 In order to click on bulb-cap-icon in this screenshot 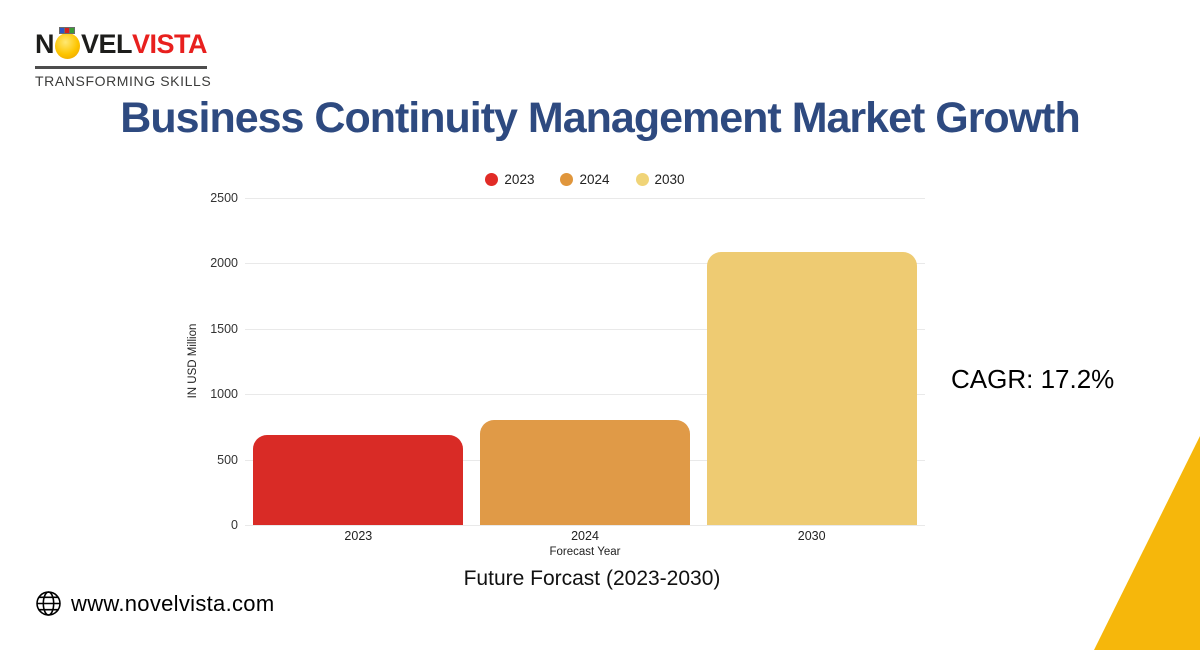, I will do `click(67, 30)`.